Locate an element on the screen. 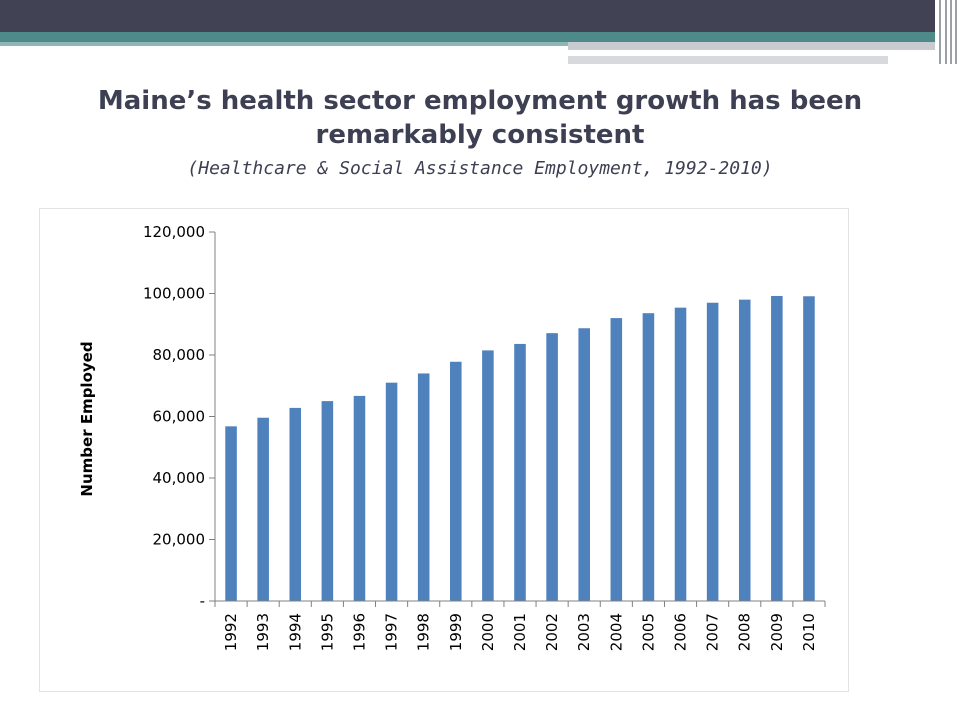  x-tick-label: 2002 is located at coordinates (552, 632).